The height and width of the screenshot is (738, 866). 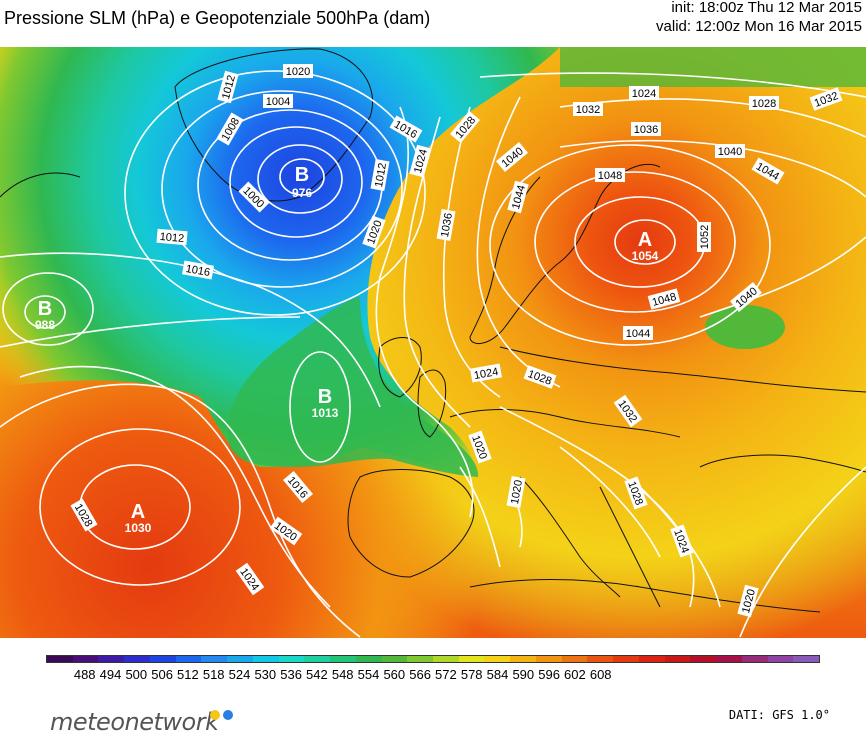 I want to click on isobar-label: 1016, so click(x=198, y=271).